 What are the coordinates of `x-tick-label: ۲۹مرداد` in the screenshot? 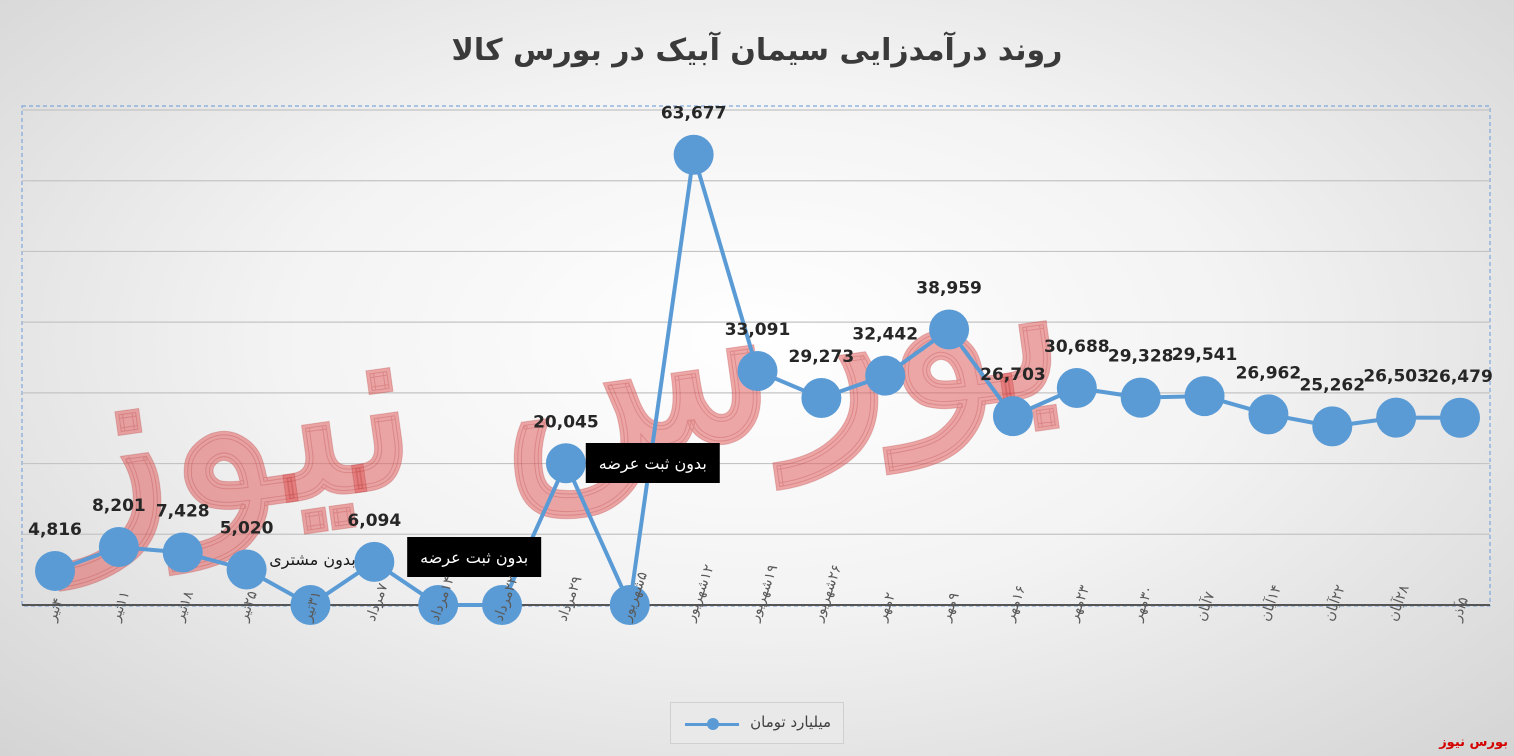 It's located at (570, 598).